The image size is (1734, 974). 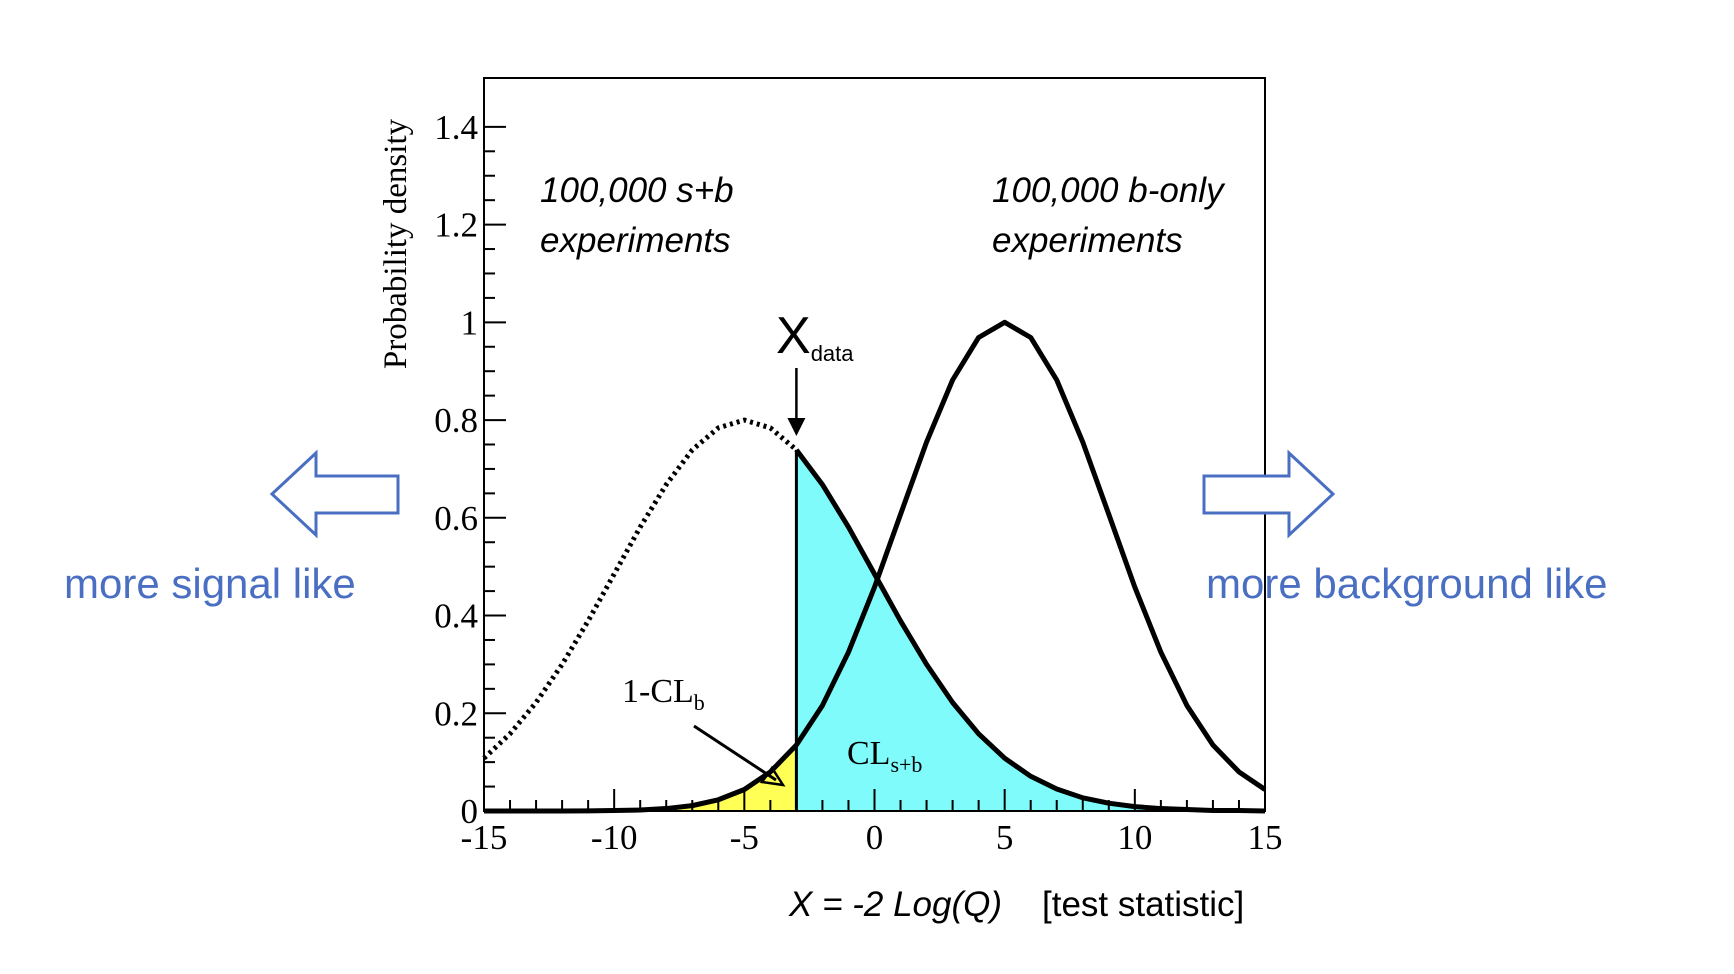 What do you see at coordinates (334, 494) in the screenshot?
I see `left-arrow` at bounding box center [334, 494].